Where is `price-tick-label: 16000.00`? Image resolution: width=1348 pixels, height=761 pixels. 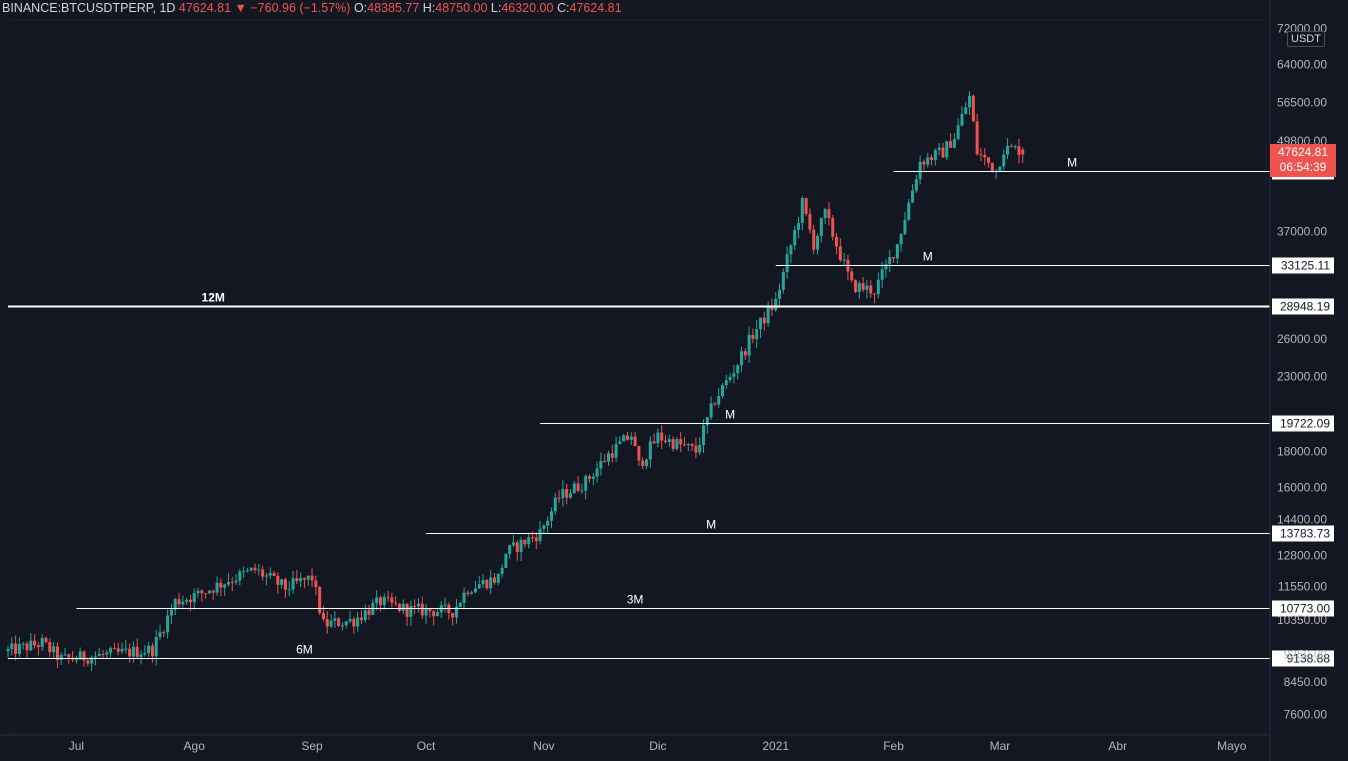
price-tick-label: 16000.00 is located at coordinates (1302, 487).